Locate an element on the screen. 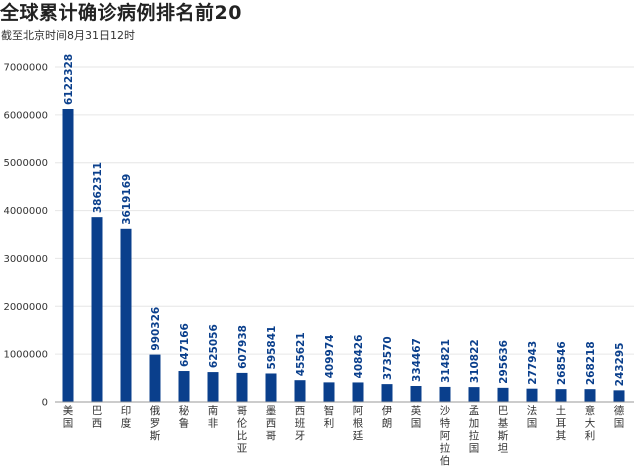 The height and width of the screenshot is (472, 641). chart-subtitle: 截至北京时间8月31日12时 is located at coordinates (68, 35).